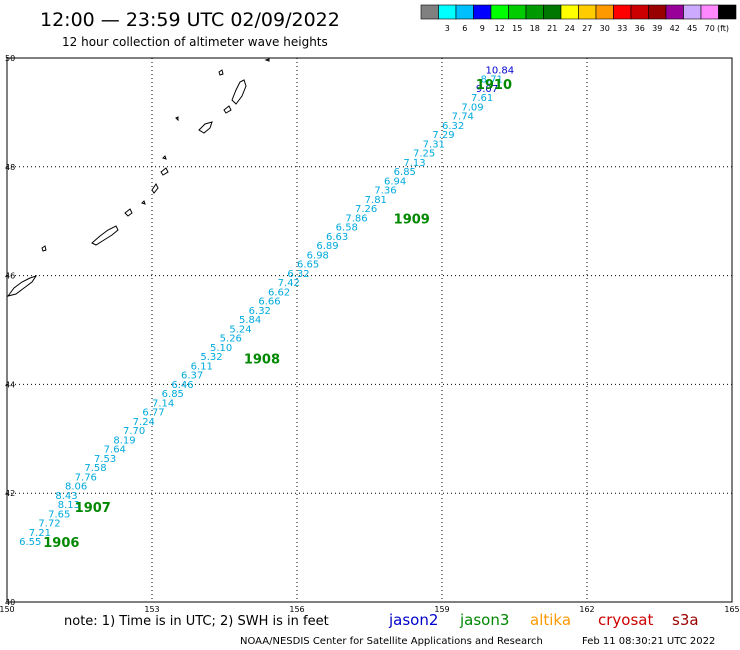 This screenshot has height=650, width=740. What do you see at coordinates (484, 620) in the screenshot?
I see `mission-jason3: jason3` at bounding box center [484, 620].